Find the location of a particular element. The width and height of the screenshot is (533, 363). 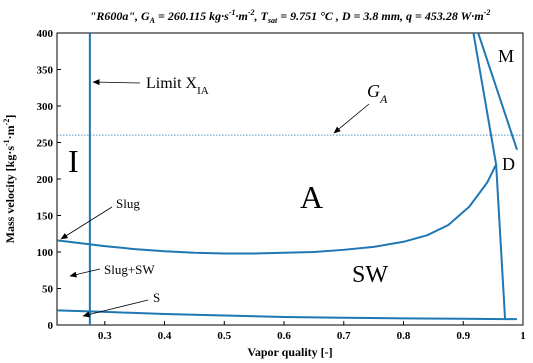

slug-sw-annotation: Slug+SW is located at coordinates (129, 269).